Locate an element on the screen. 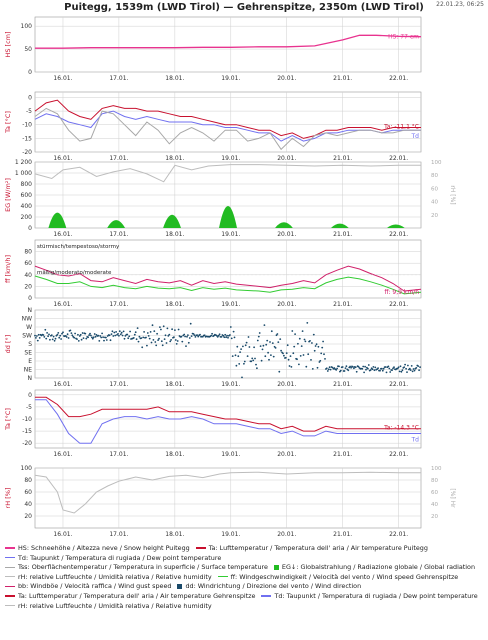 The height and width of the screenshot is (640, 488). y-tick-label: 60 is located at coordinates (28, 263).